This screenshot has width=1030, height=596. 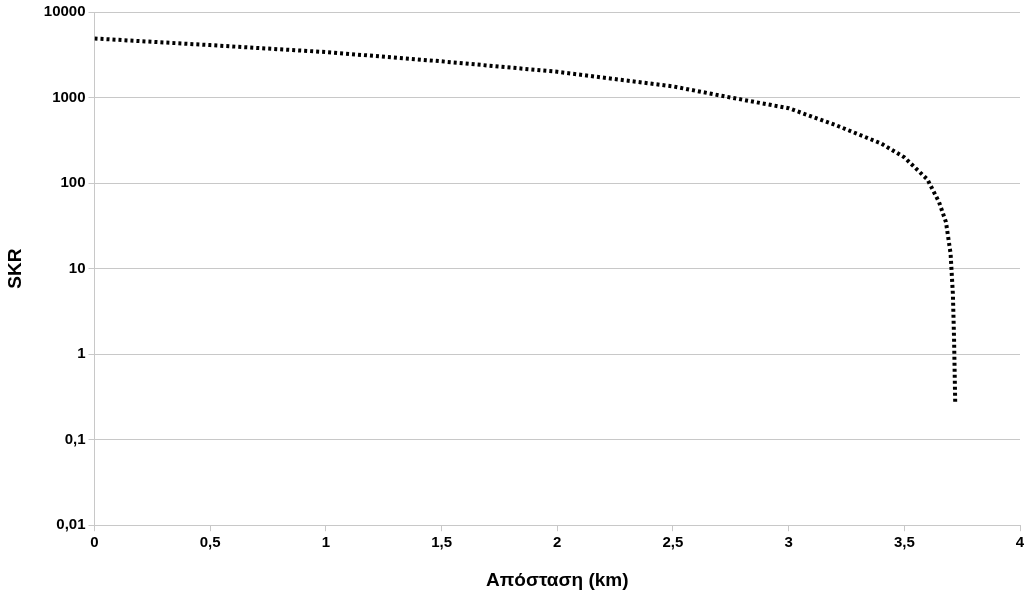 What do you see at coordinates (77, 267) in the screenshot?
I see `y-tick-label: 10` at bounding box center [77, 267].